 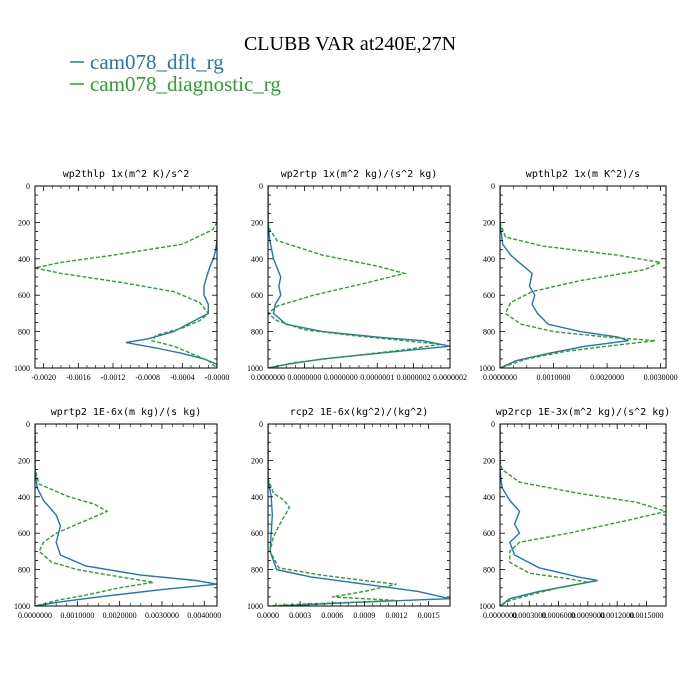 What do you see at coordinates (113, 377) in the screenshot?
I see `x-tick-label: -0.0012` at bounding box center [113, 377].